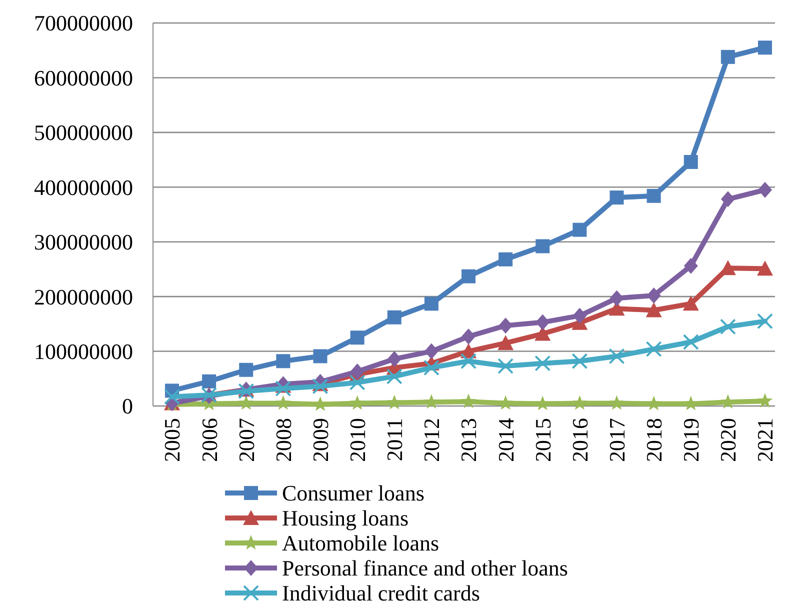  I want to click on x-tick-label: 2005, so click(172, 440).